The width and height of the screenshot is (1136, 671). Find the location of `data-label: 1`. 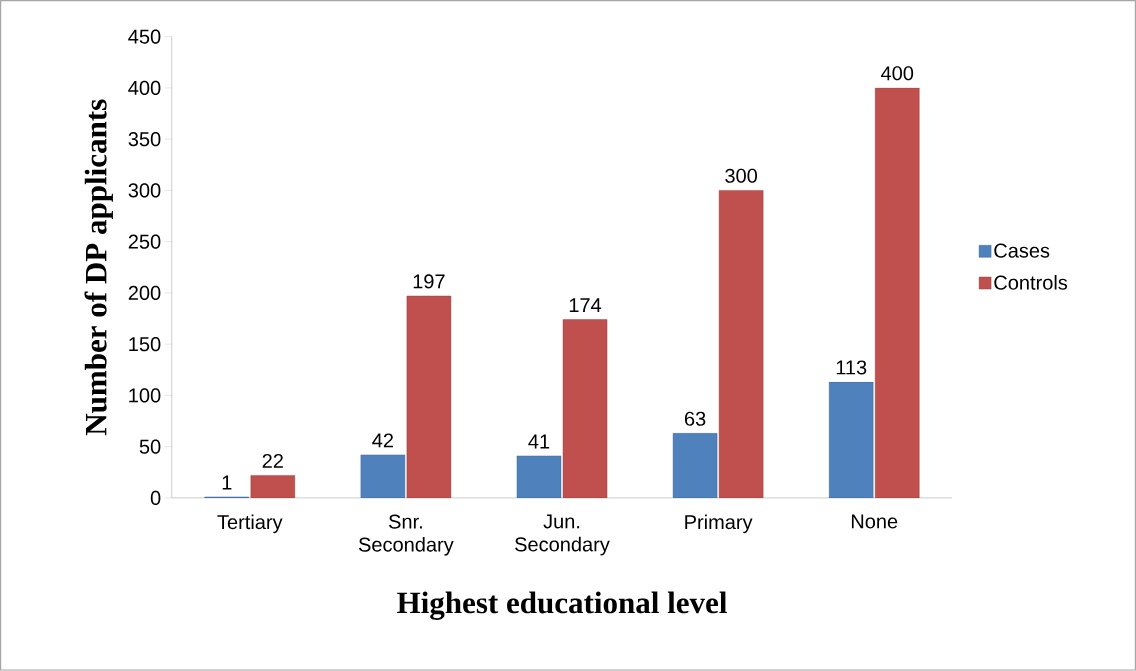

data-label: 1 is located at coordinates (227, 482).